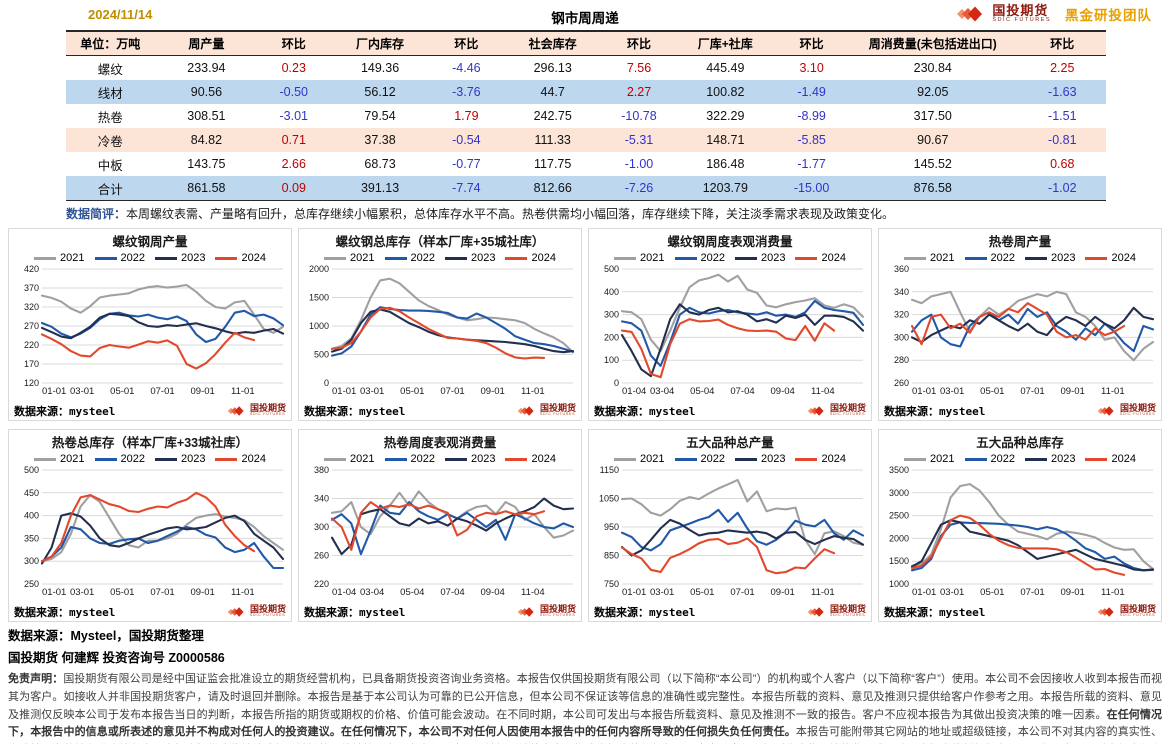 This screenshot has height=744, width=1170. Describe the element at coordinates (440, 443) in the screenshot. I see `chart-title: 热卷周度表观消费量` at that location.